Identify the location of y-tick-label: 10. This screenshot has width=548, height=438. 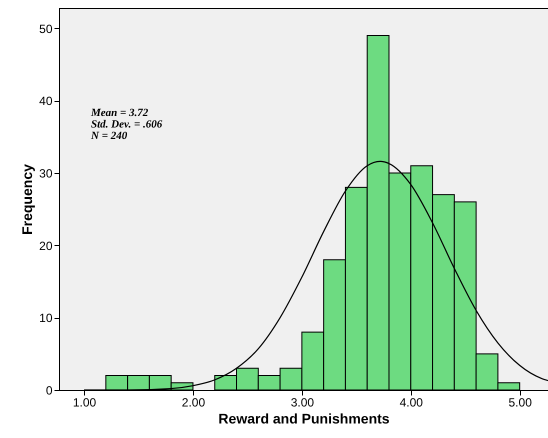
(46, 318).